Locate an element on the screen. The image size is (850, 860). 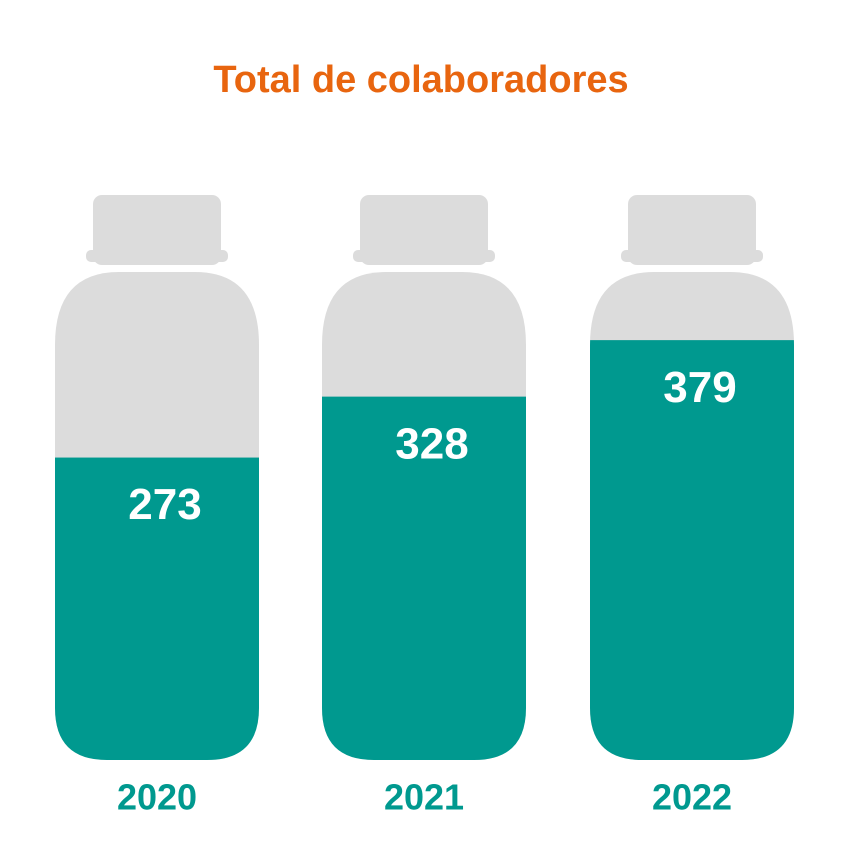
value-label: 273 is located at coordinates (164, 504).